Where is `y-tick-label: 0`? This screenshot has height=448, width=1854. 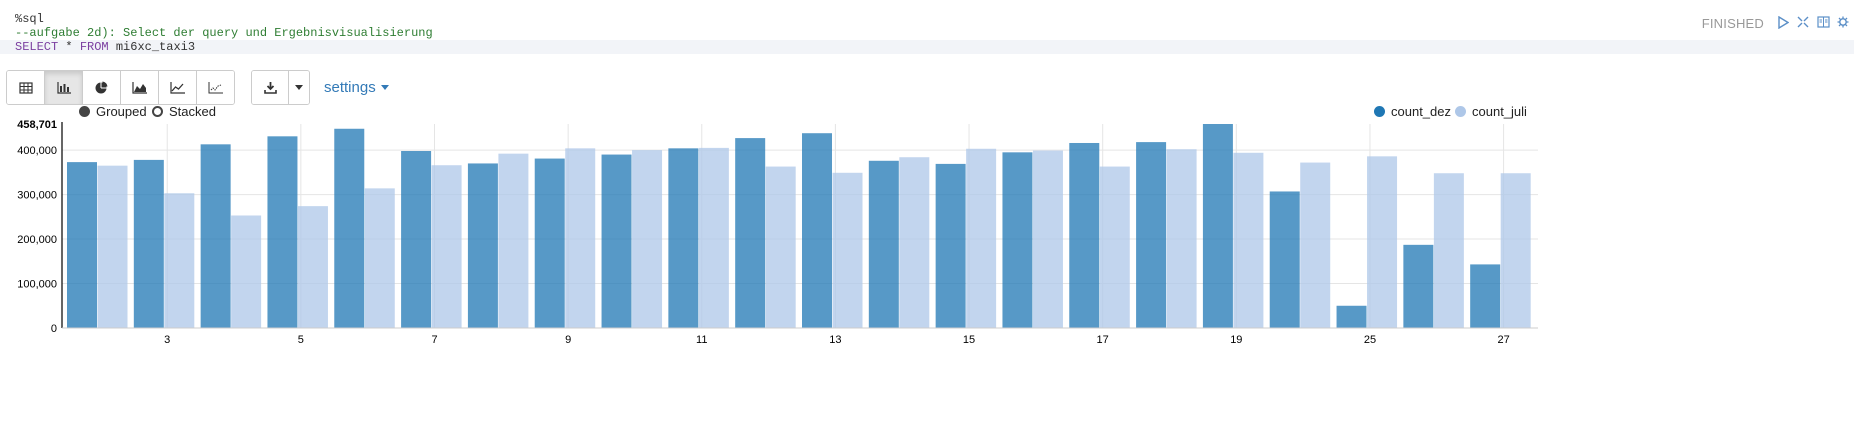 y-tick-label: 0 is located at coordinates (54, 329).